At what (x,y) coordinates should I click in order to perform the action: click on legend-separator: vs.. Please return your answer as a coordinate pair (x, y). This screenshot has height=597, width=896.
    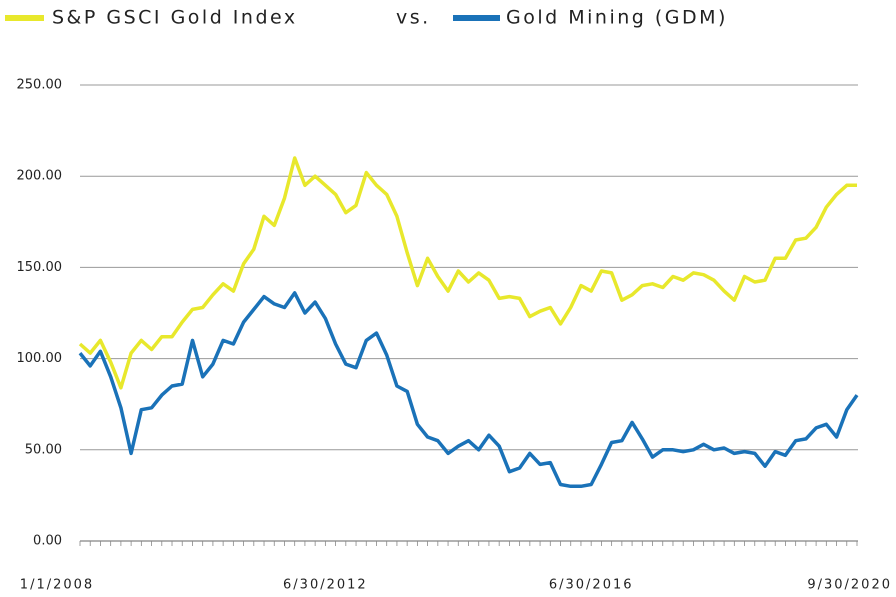
    Looking at the image, I should click on (413, 18).